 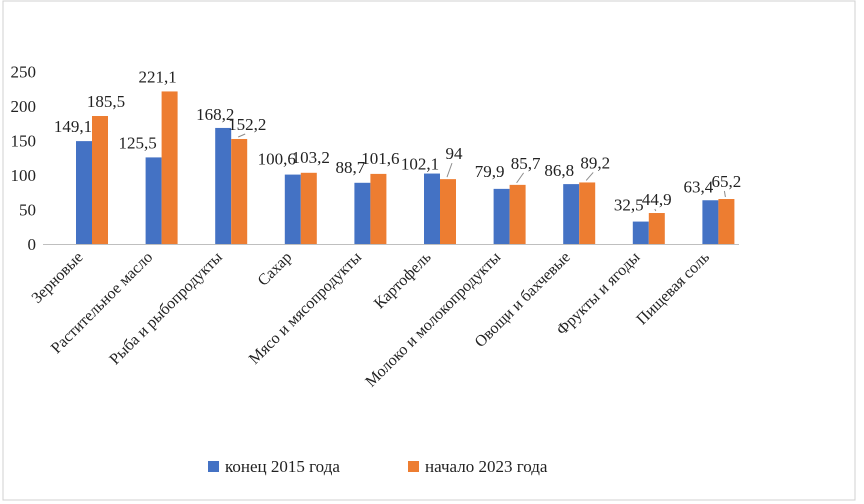 I want to click on data-label-konets-2015: 168,2, so click(x=215, y=114).